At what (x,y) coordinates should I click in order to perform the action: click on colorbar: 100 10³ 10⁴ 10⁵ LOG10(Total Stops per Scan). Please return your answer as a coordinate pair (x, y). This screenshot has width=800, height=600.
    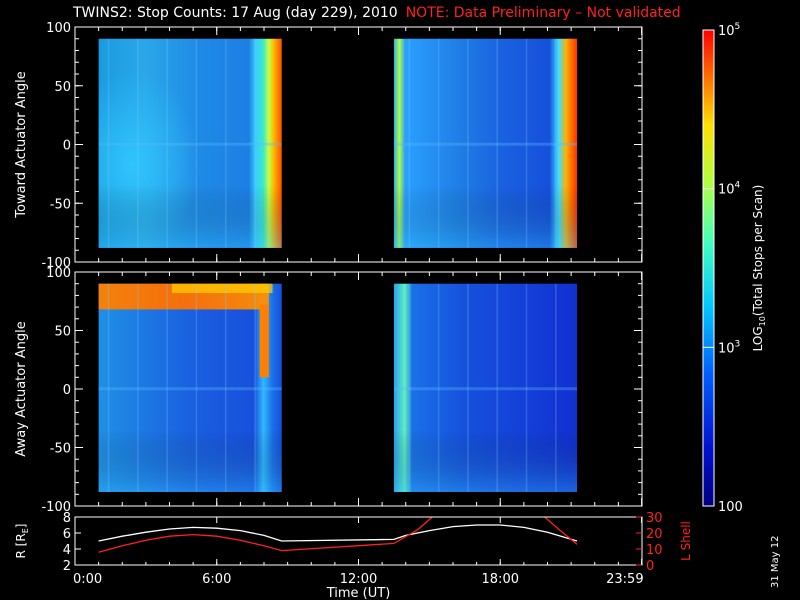
    Looking at the image, I should click on (734, 268).